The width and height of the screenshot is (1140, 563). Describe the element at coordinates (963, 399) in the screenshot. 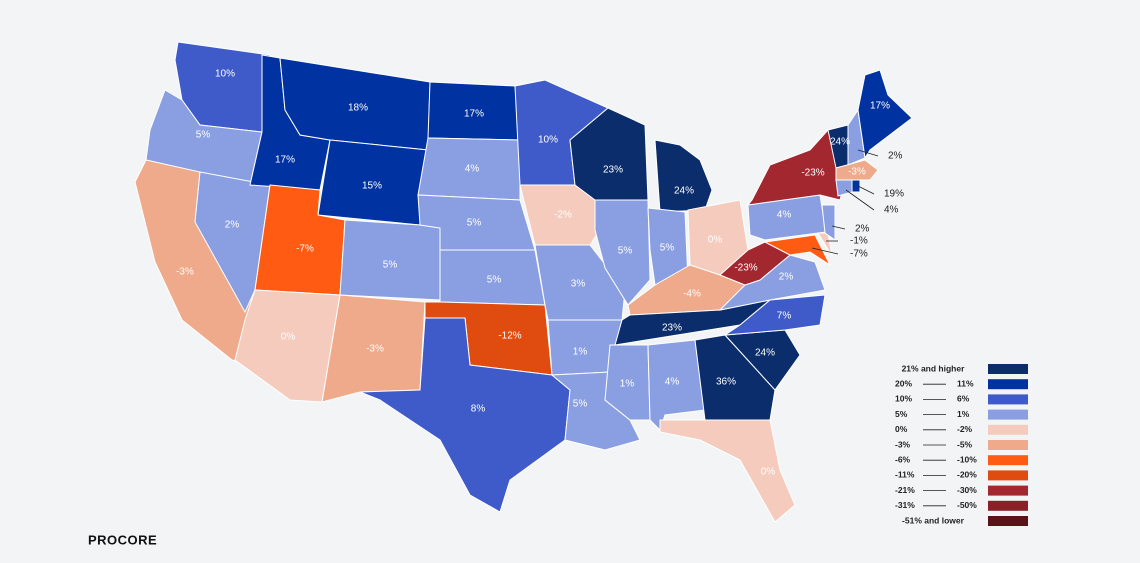

I see `legend-label: 6%` at that location.